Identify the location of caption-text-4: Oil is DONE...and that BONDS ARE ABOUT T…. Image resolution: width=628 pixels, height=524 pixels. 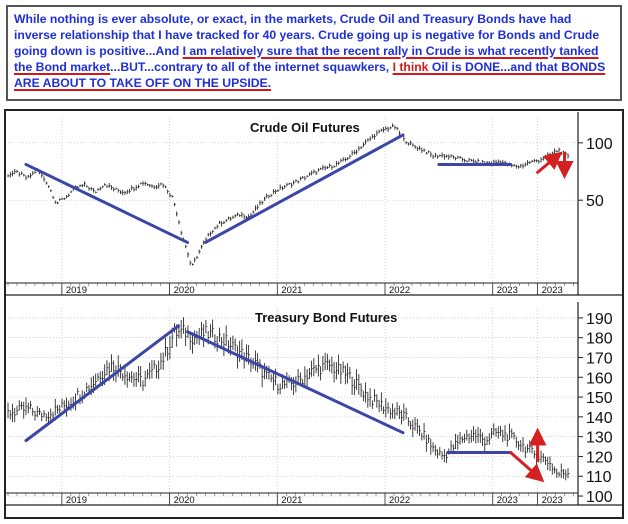
(310, 75).